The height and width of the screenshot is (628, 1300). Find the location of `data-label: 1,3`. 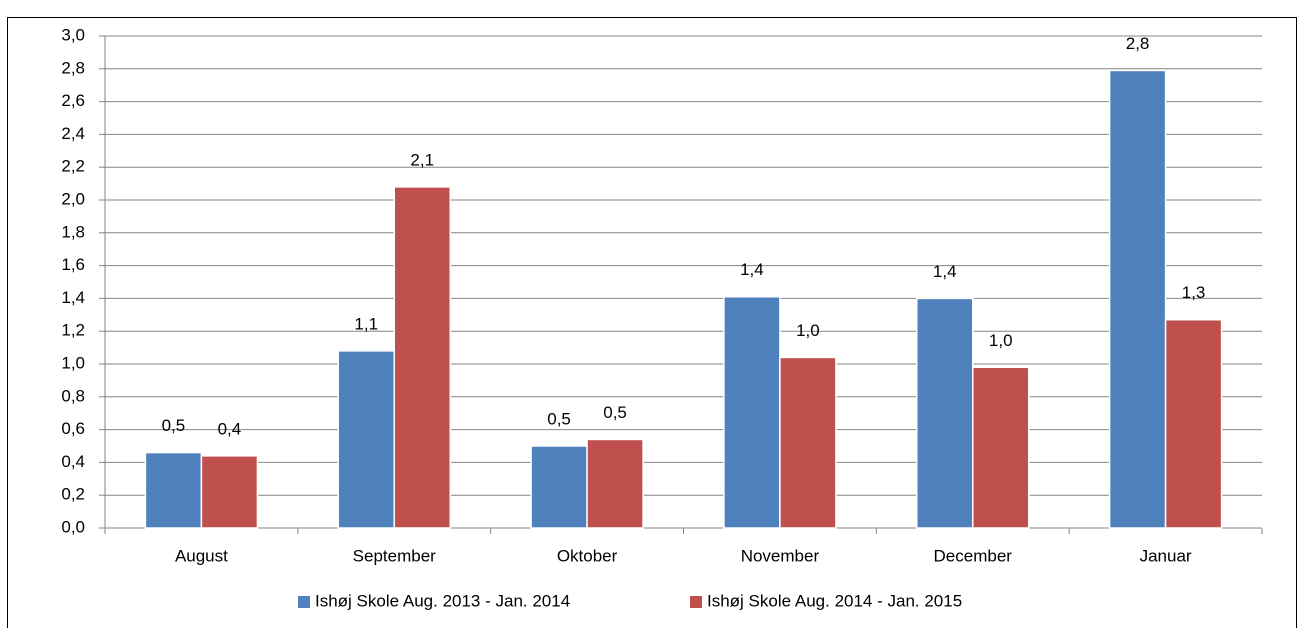

data-label: 1,3 is located at coordinates (1194, 292).